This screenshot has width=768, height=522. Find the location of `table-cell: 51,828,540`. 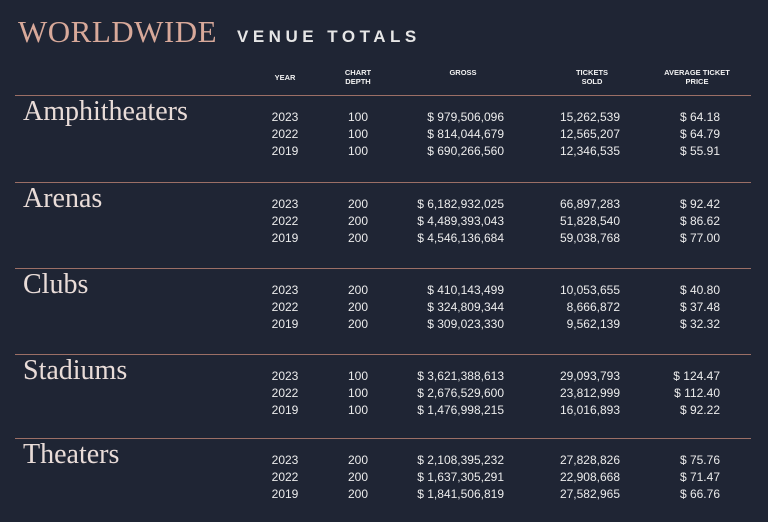

table-cell: 51,828,540 is located at coordinates (589, 221).